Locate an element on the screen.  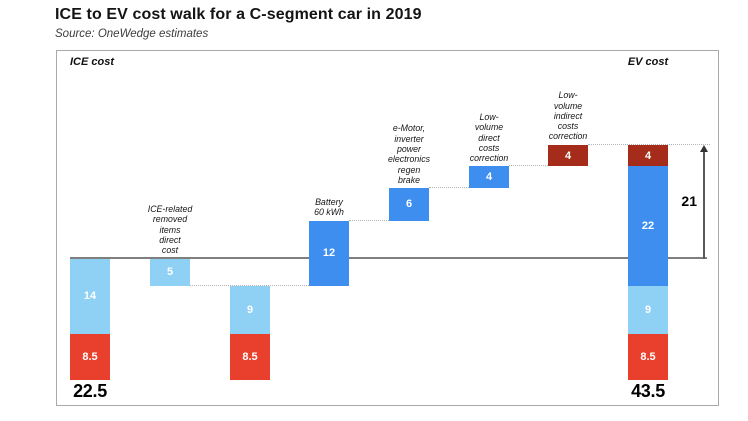
waterfall-bar-ice-related-removed-items-direct-cost-segment-0: 5 is located at coordinates (170, 272).